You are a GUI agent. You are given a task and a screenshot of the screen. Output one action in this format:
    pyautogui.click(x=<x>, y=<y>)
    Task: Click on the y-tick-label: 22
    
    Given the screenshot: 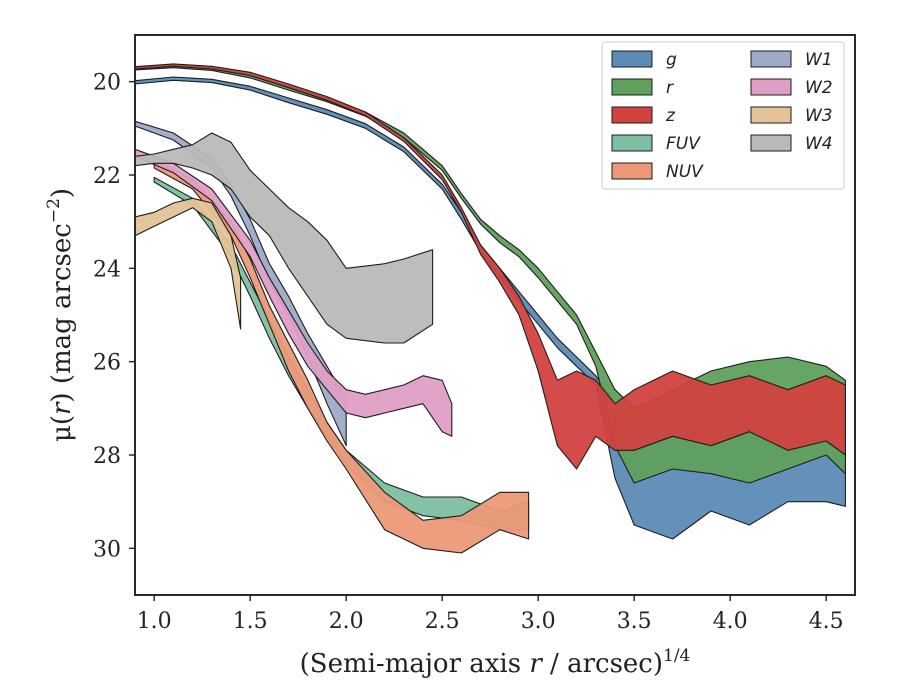 What is the action you would take?
    pyautogui.click(x=107, y=176)
    